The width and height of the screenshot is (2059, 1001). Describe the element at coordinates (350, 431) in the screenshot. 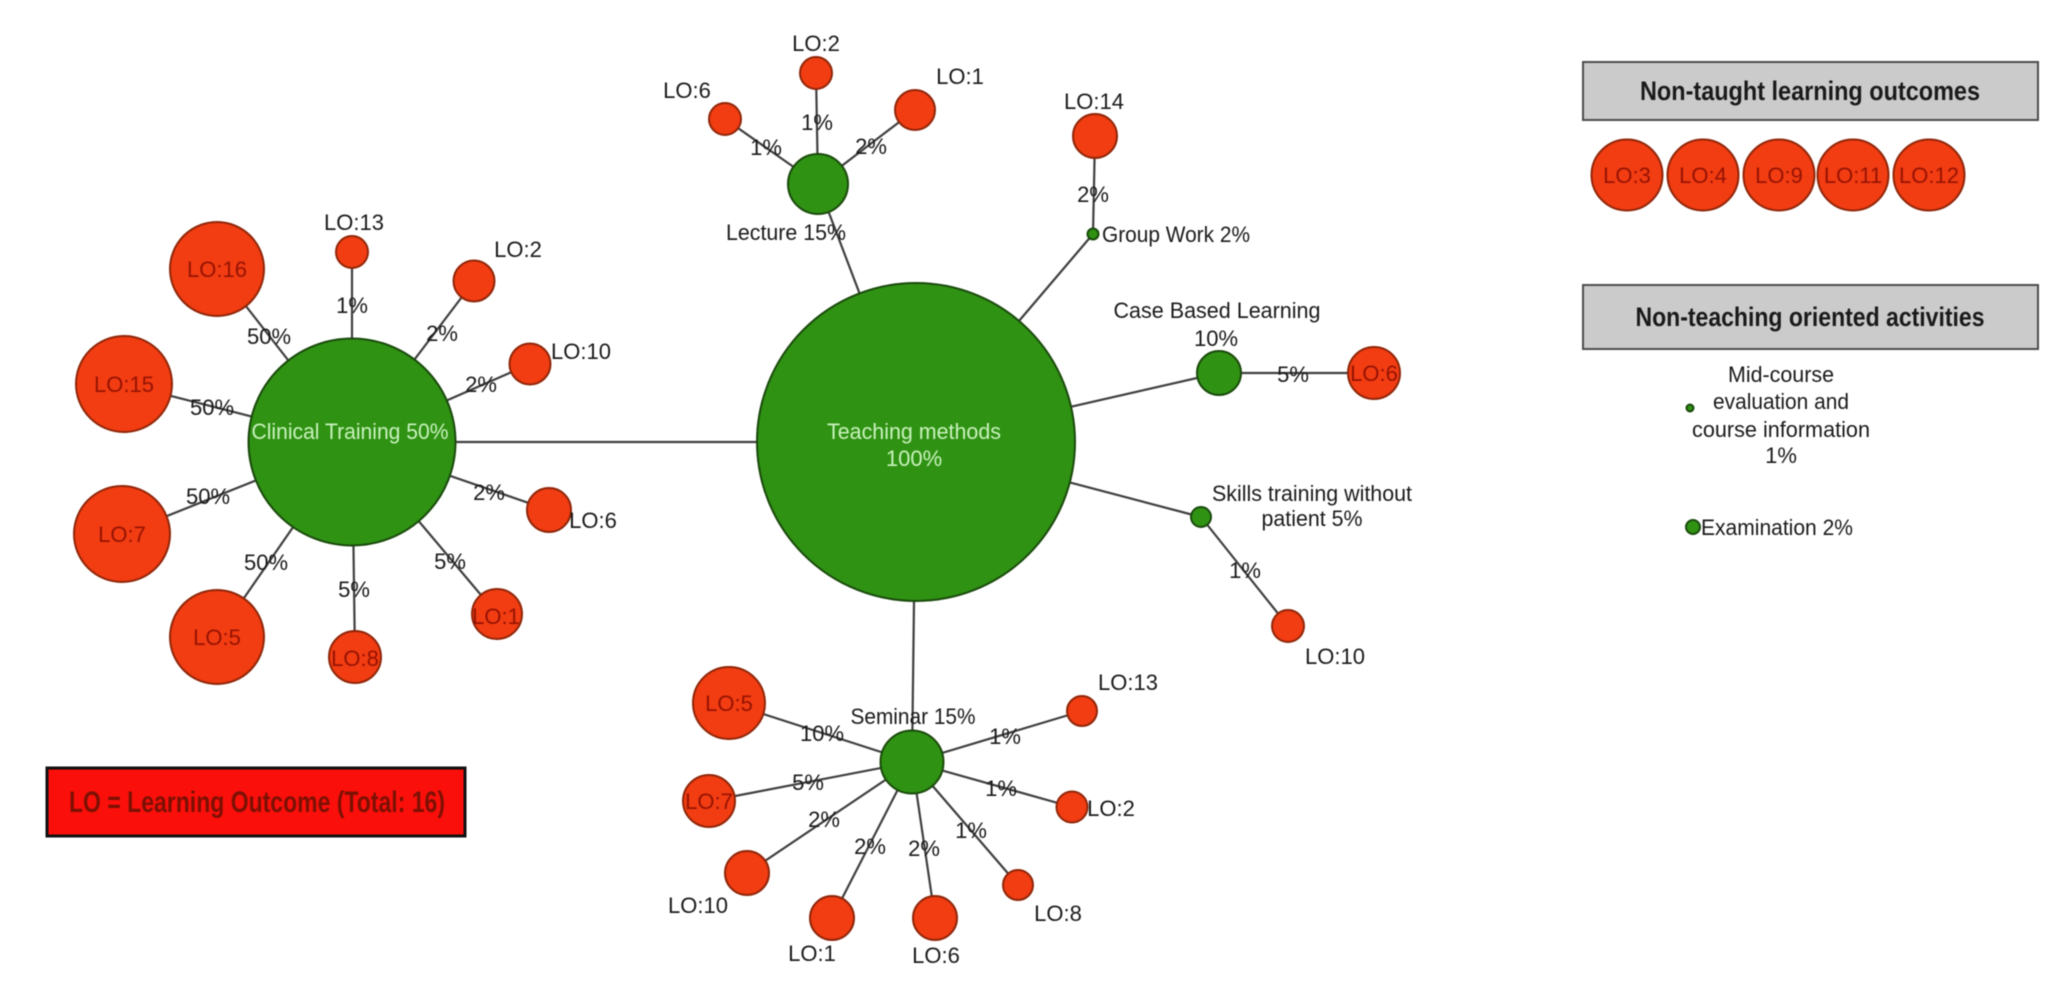

I see `svg-text: Clinical Training 50%` at that location.